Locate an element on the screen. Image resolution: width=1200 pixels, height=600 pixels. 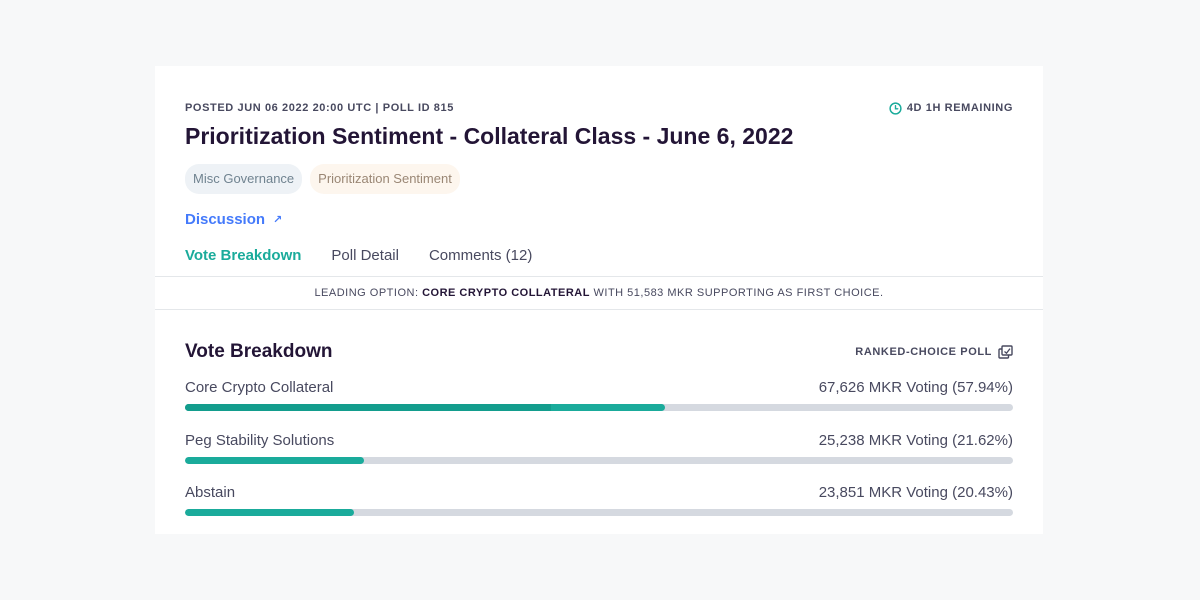
ranked-choice-icon is located at coordinates (1005, 352).